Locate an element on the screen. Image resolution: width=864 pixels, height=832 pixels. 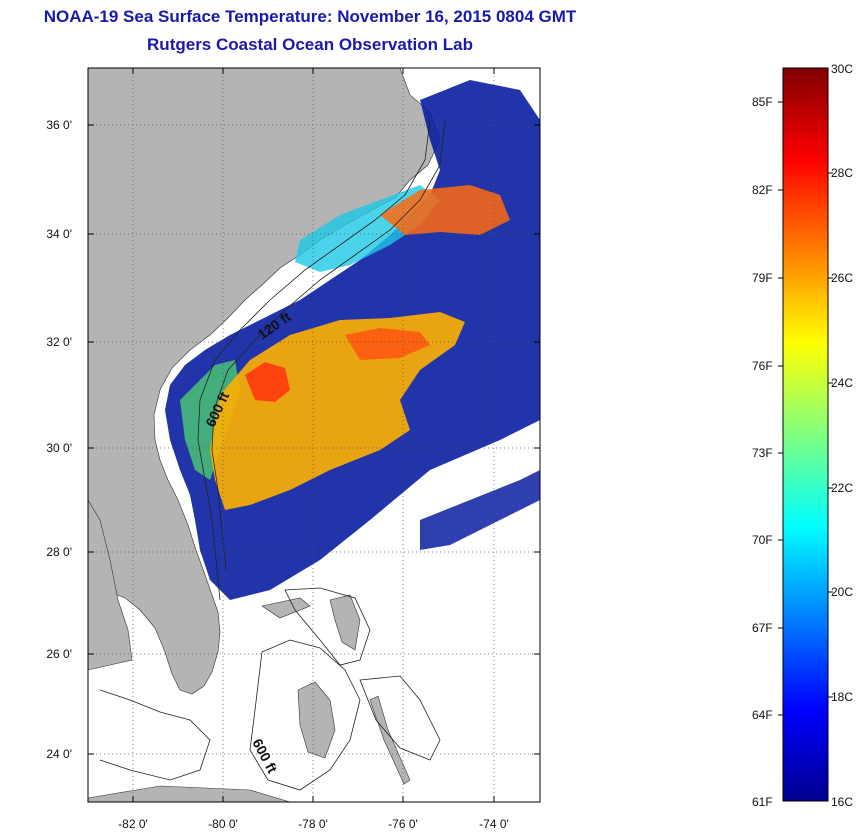
colorbar-label-18c: 18C is located at coordinates (842, 697).